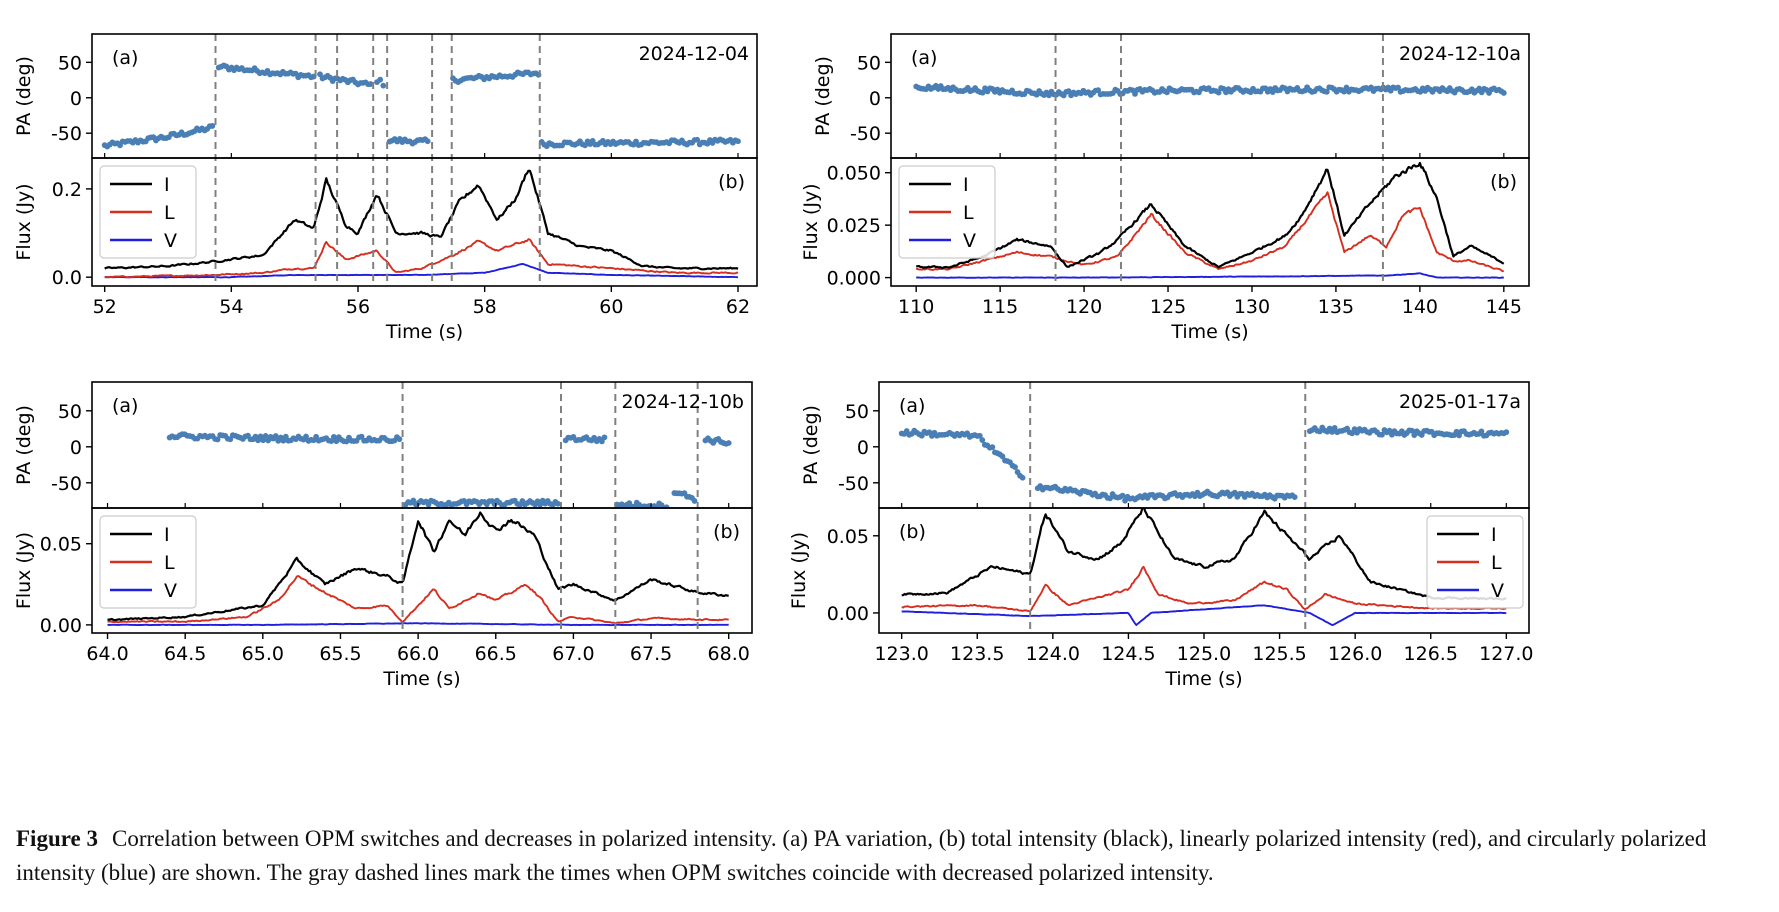  What do you see at coordinates (1128, 654) in the screenshot?
I see `xtick-label: 124.5` at bounding box center [1128, 654].